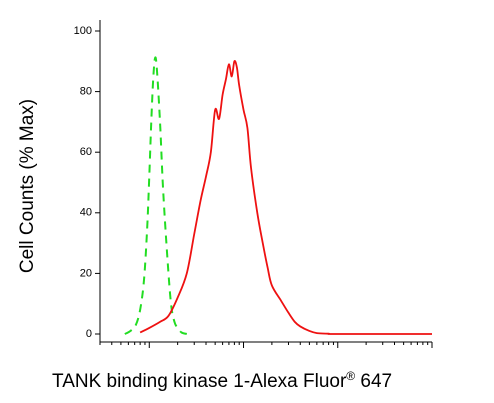 The width and height of the screenshot is (494, 403). Describe the element at coordinates (199, 381) in the screenshot. I see `x-axis-title-main: TANK binding kinase 1-Alexa Fluor` at that location.